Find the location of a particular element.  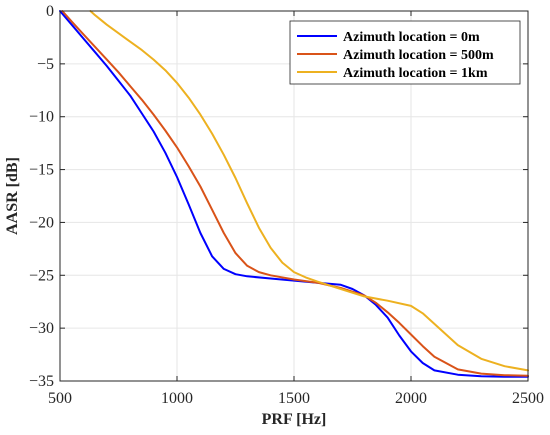

x-tick-label: 500 is located at coordinates (60, 398).